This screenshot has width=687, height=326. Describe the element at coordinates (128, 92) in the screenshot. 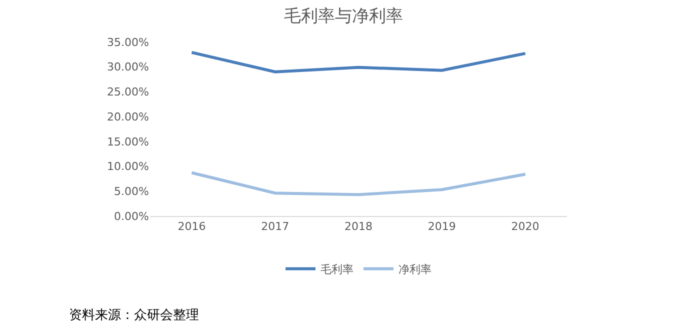

I see `y-tick-label: 25.00%` at that location.